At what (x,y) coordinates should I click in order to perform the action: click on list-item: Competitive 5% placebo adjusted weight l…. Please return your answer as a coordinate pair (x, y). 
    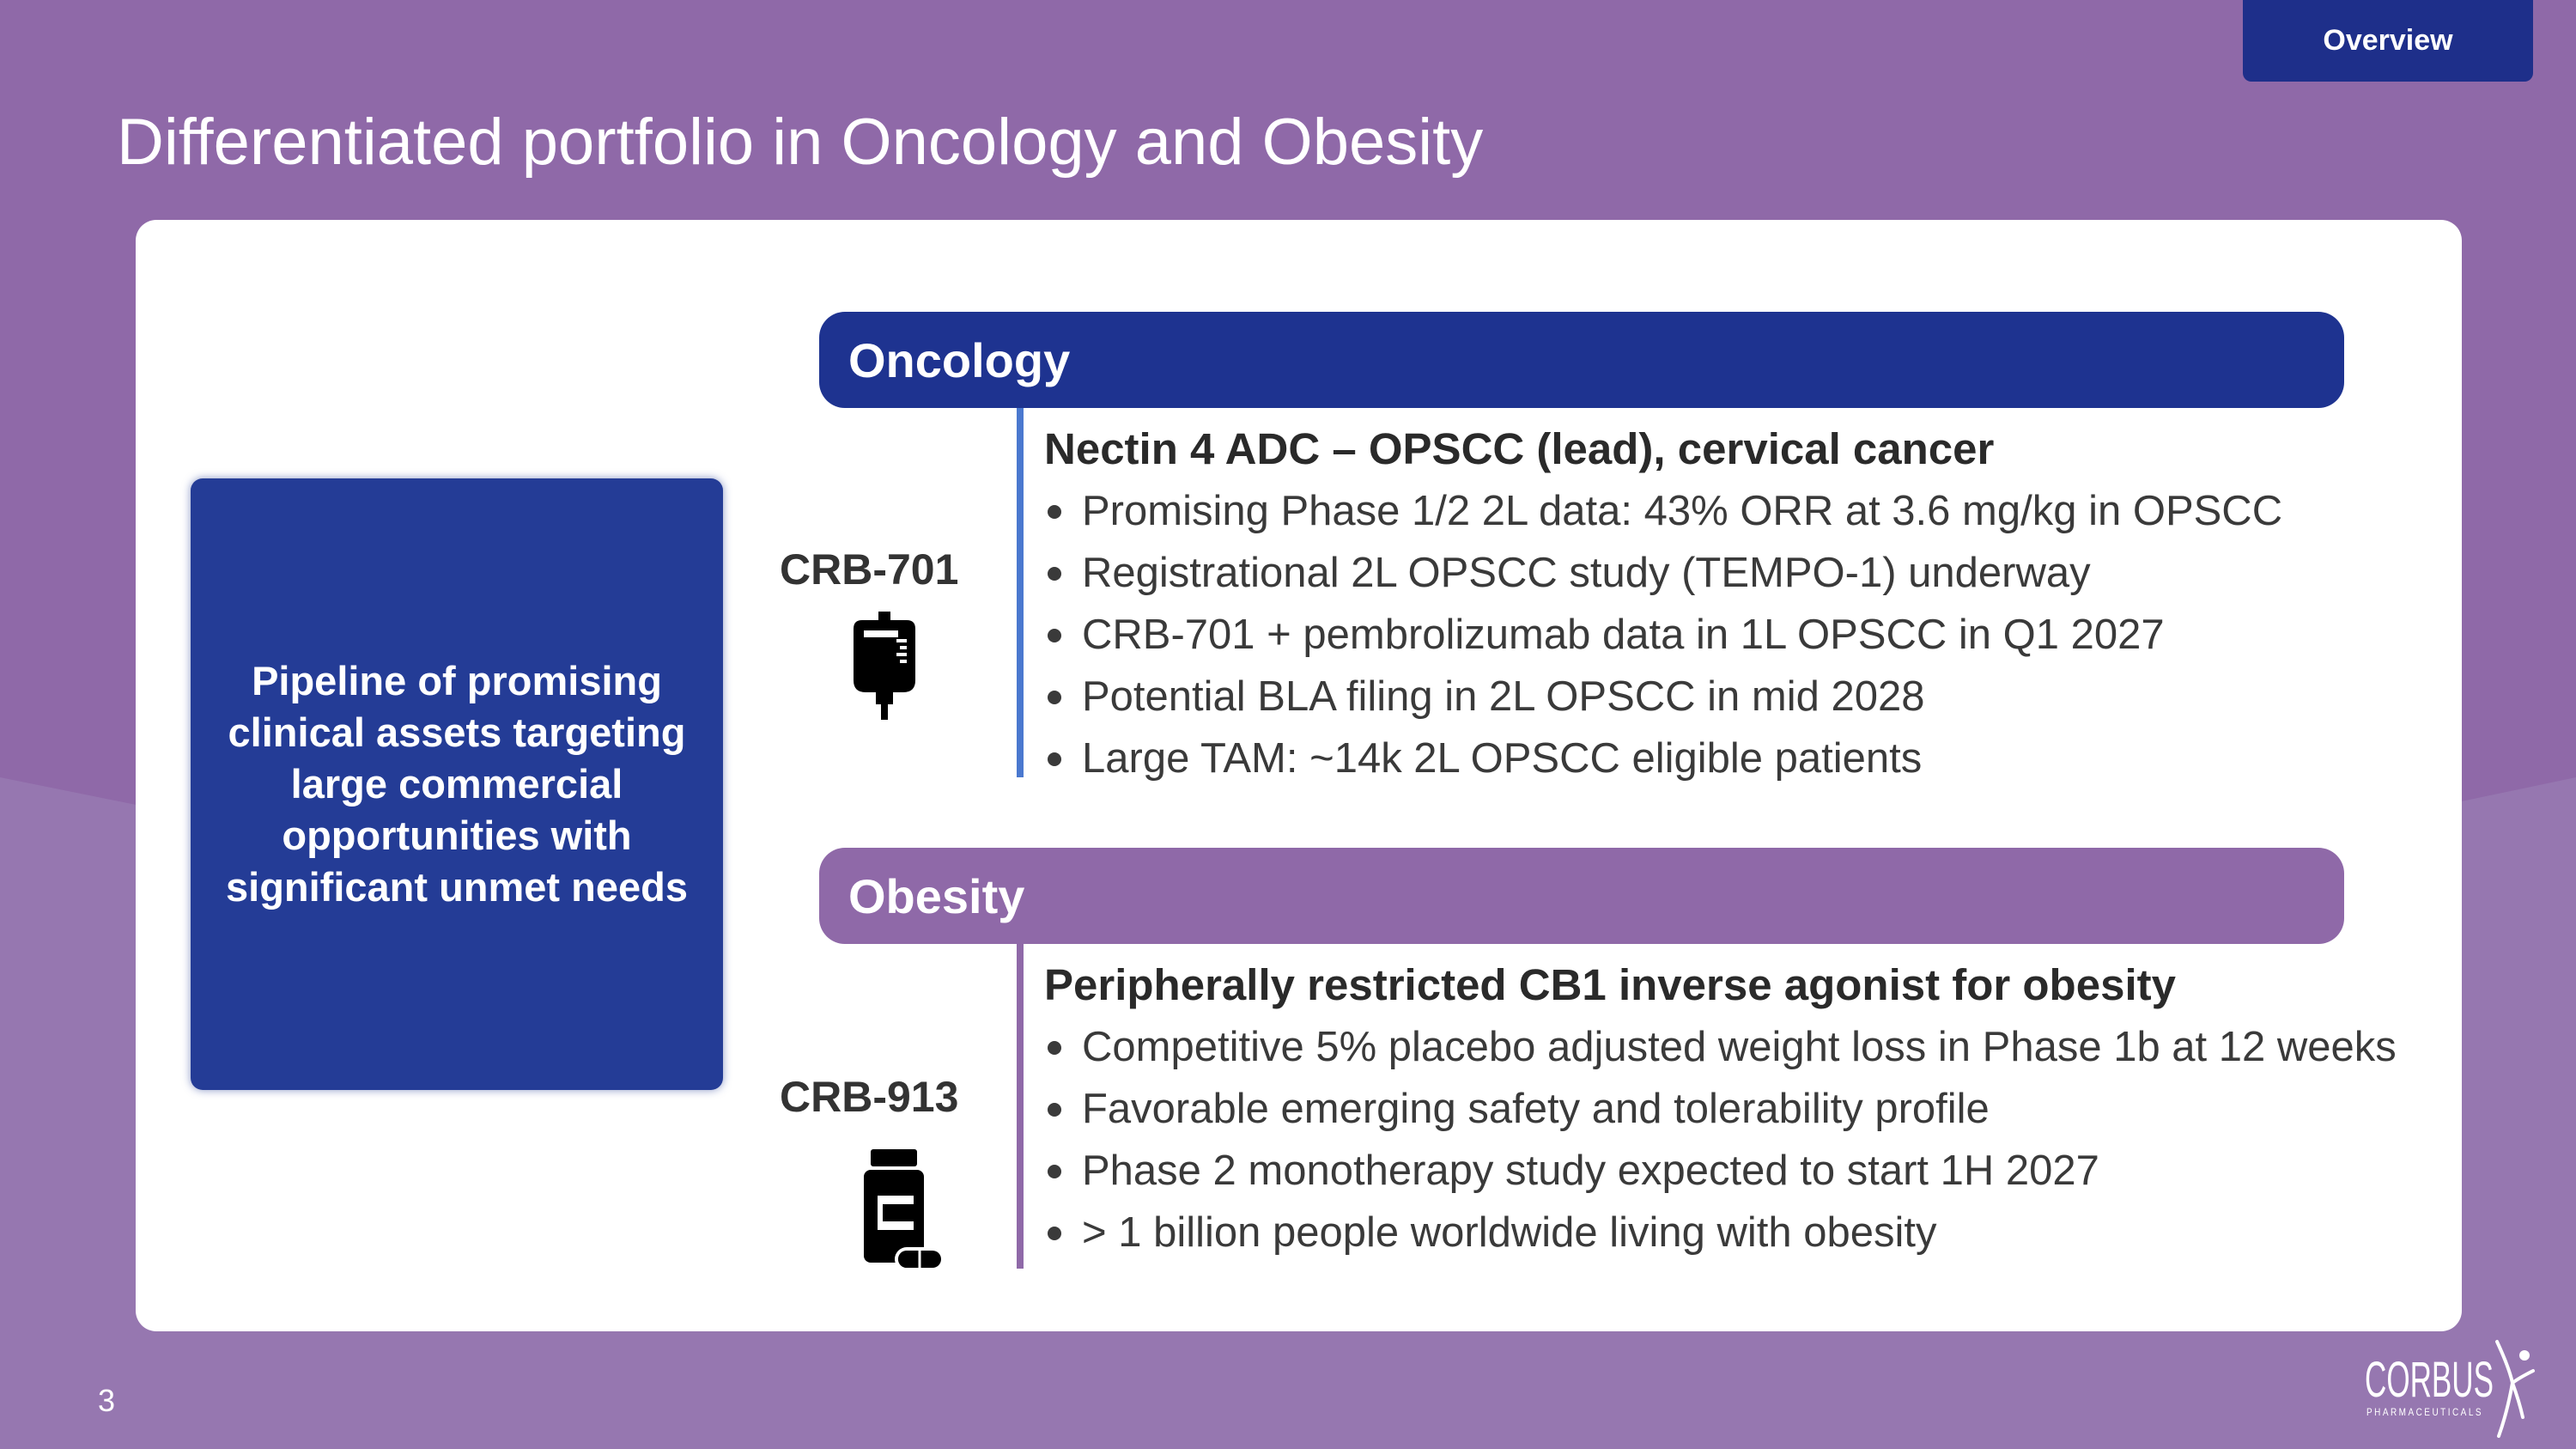
    Looking at the image, I should click on (1731, 1047).